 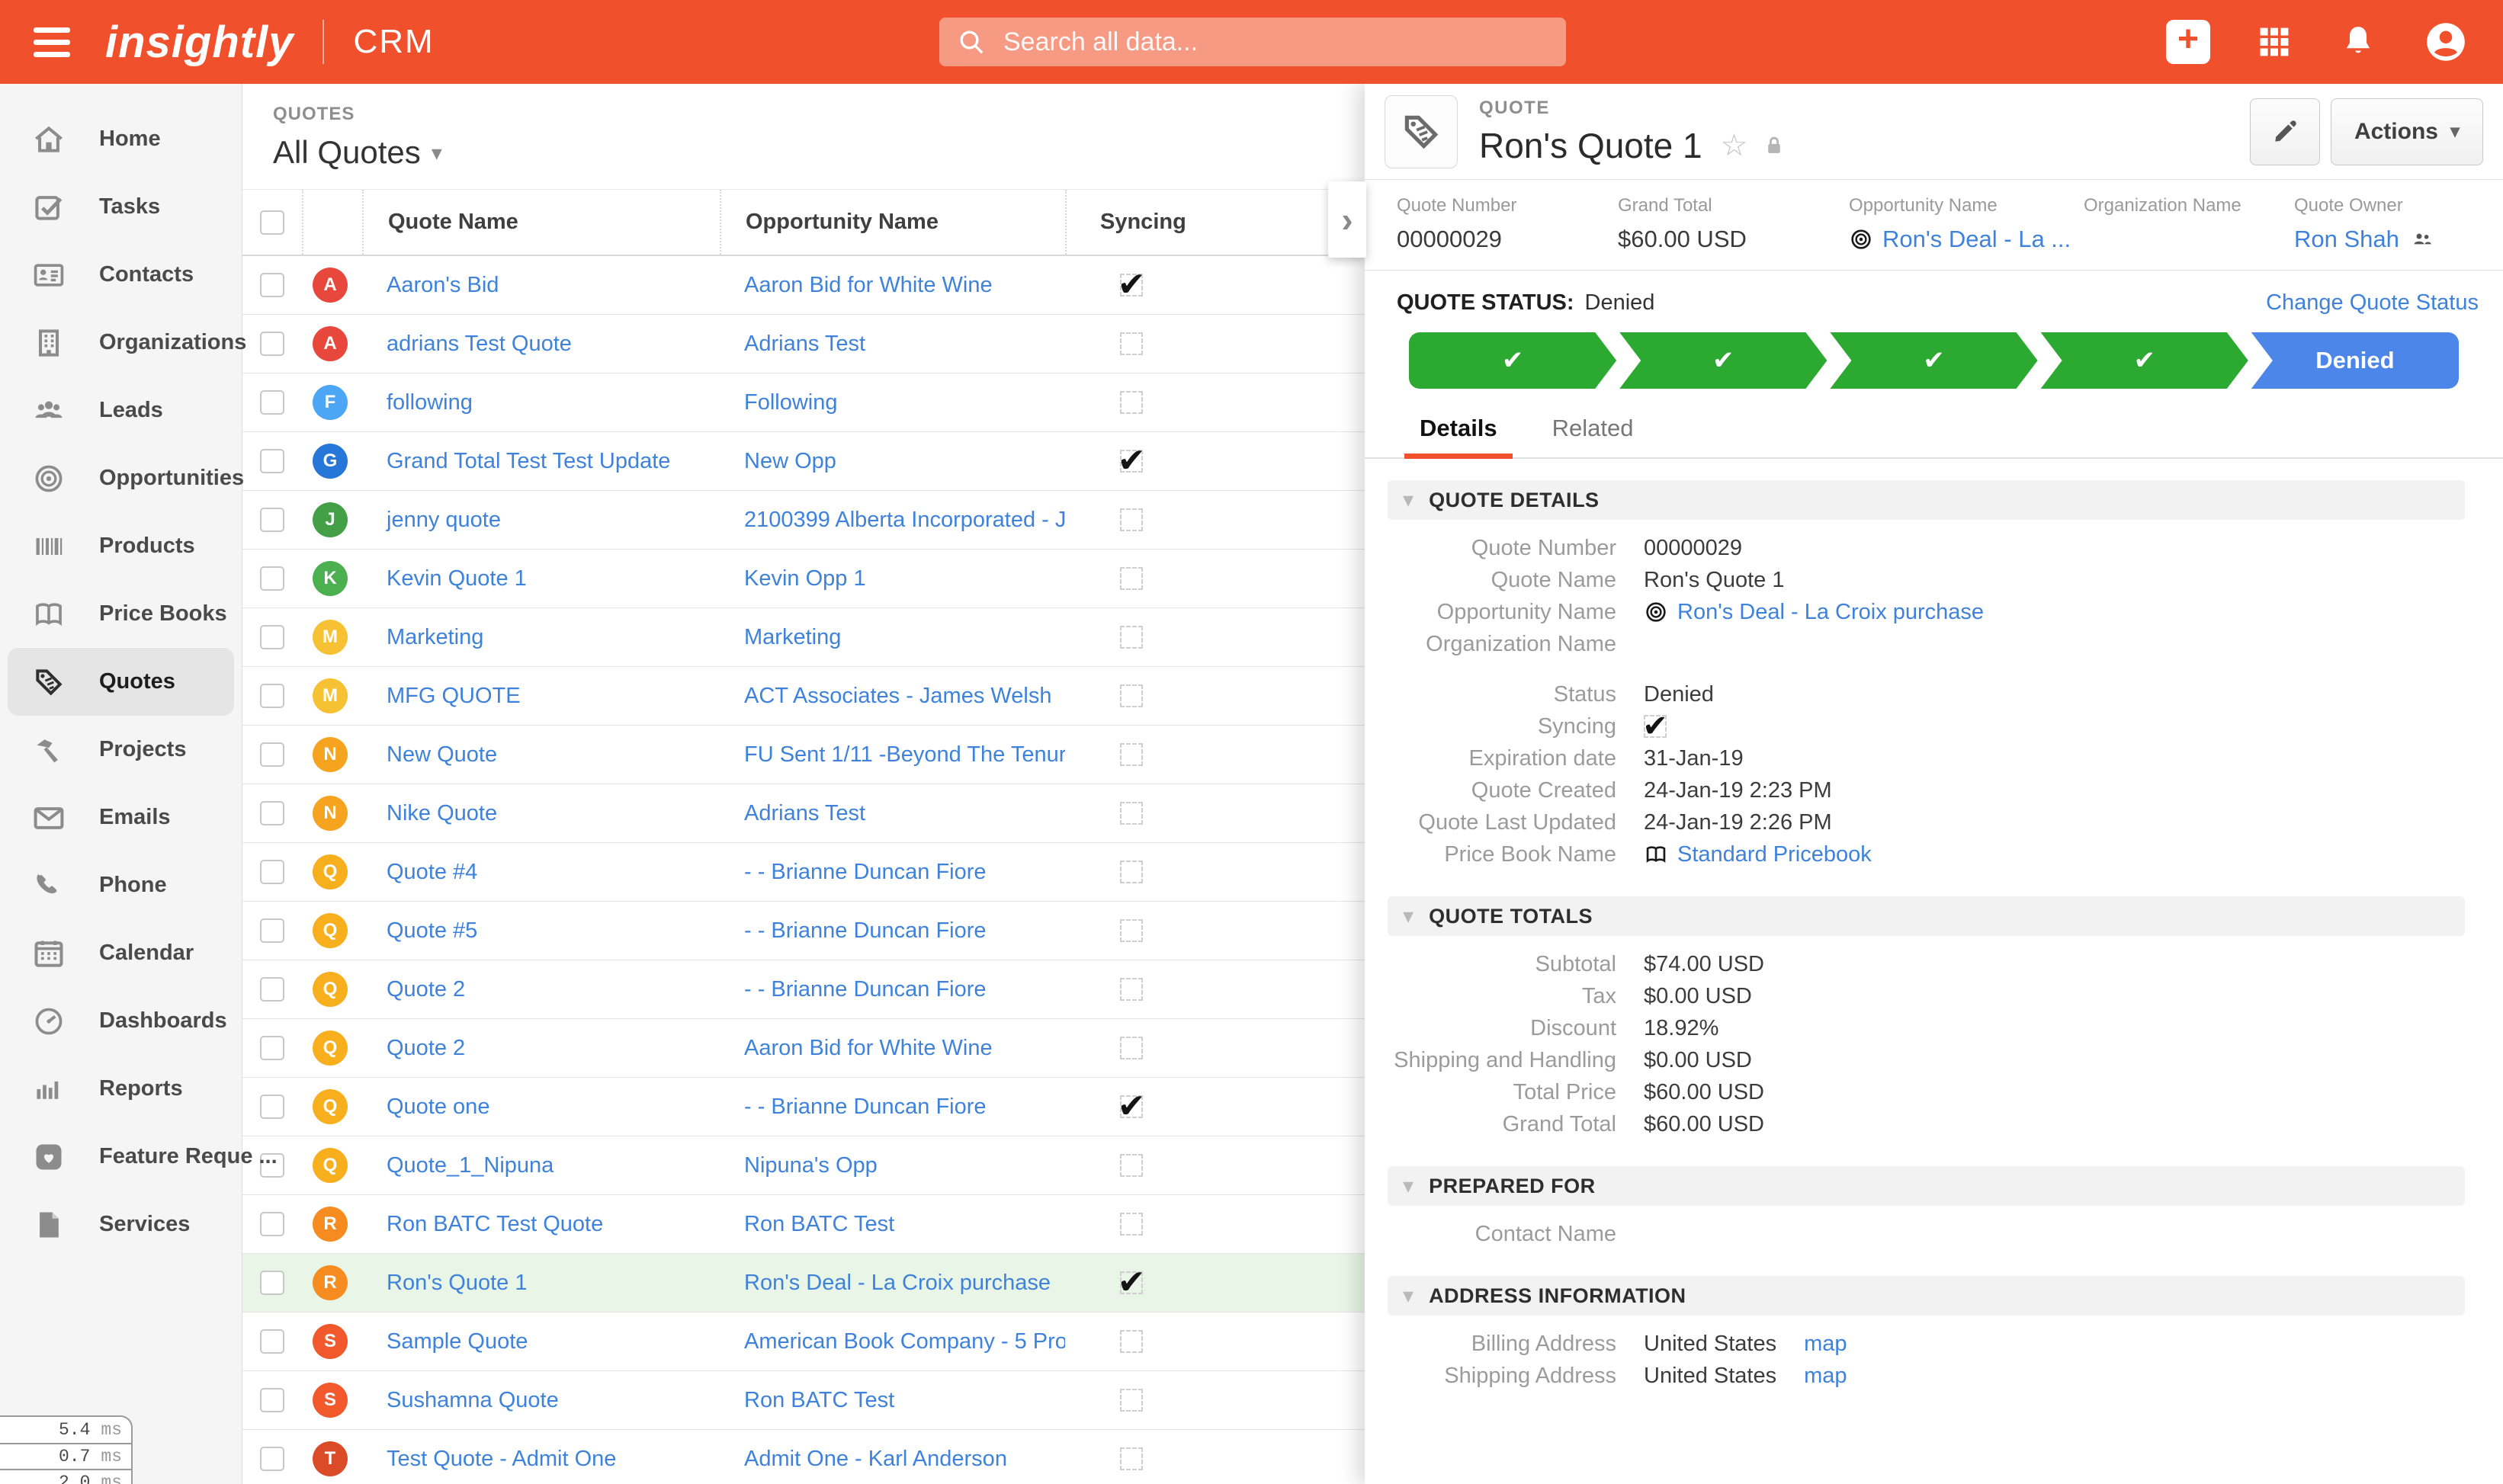 I want to click on quote-name-link: Nike Quote, so click(x=442, y=812).